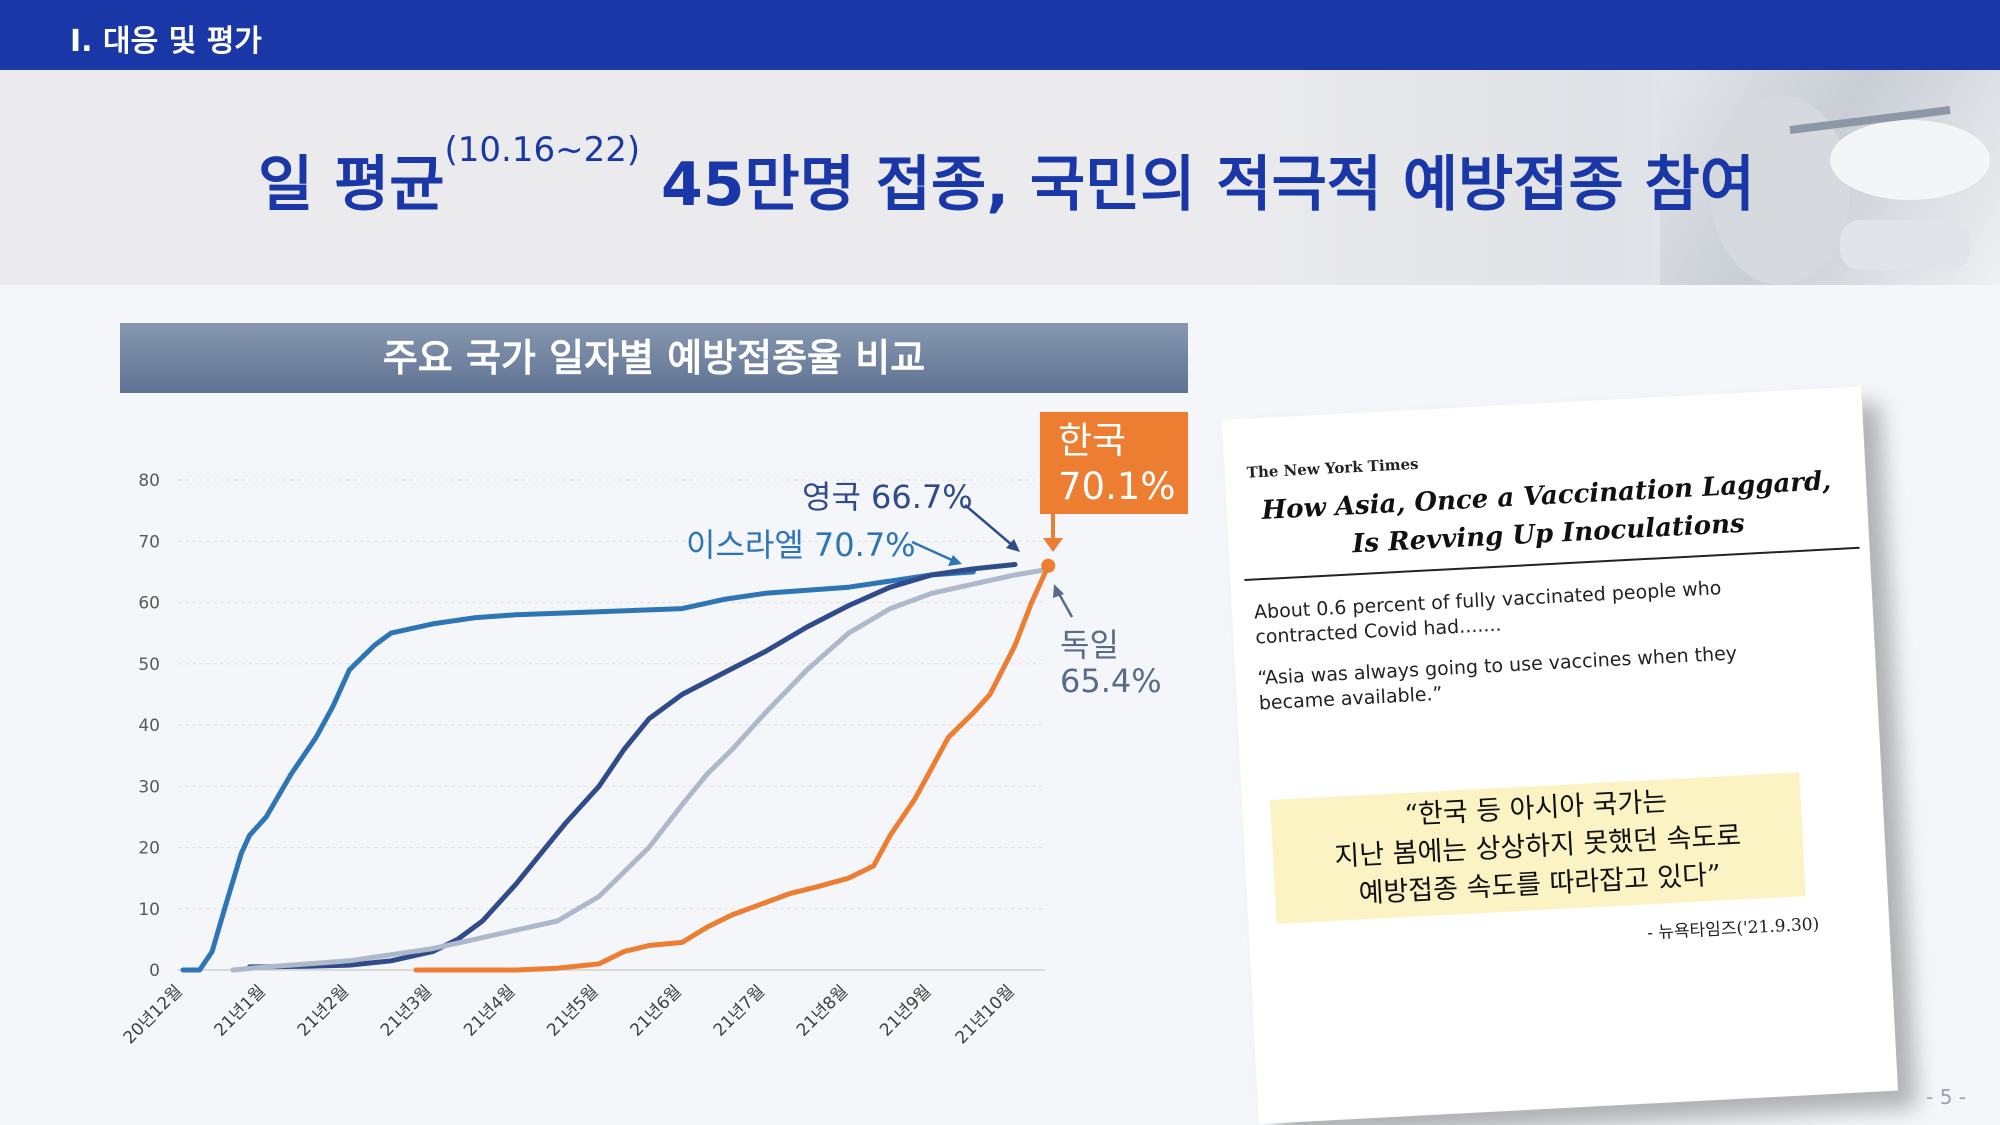  What do you see at coordinates (1332, 468) in the screenshot?
I see `nyt-masthead: The New York Times` at bounding box center [1332, 468].